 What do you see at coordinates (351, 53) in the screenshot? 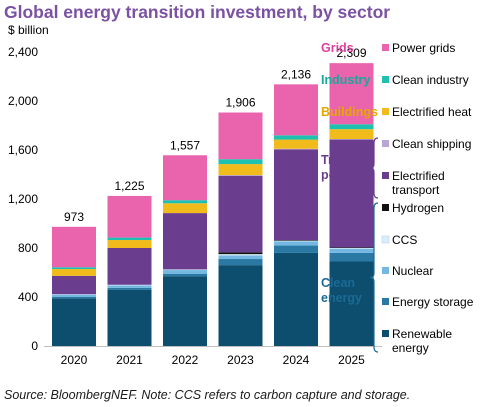
I see `bar-total-label: 2,309` at bounding box center [351, 53].